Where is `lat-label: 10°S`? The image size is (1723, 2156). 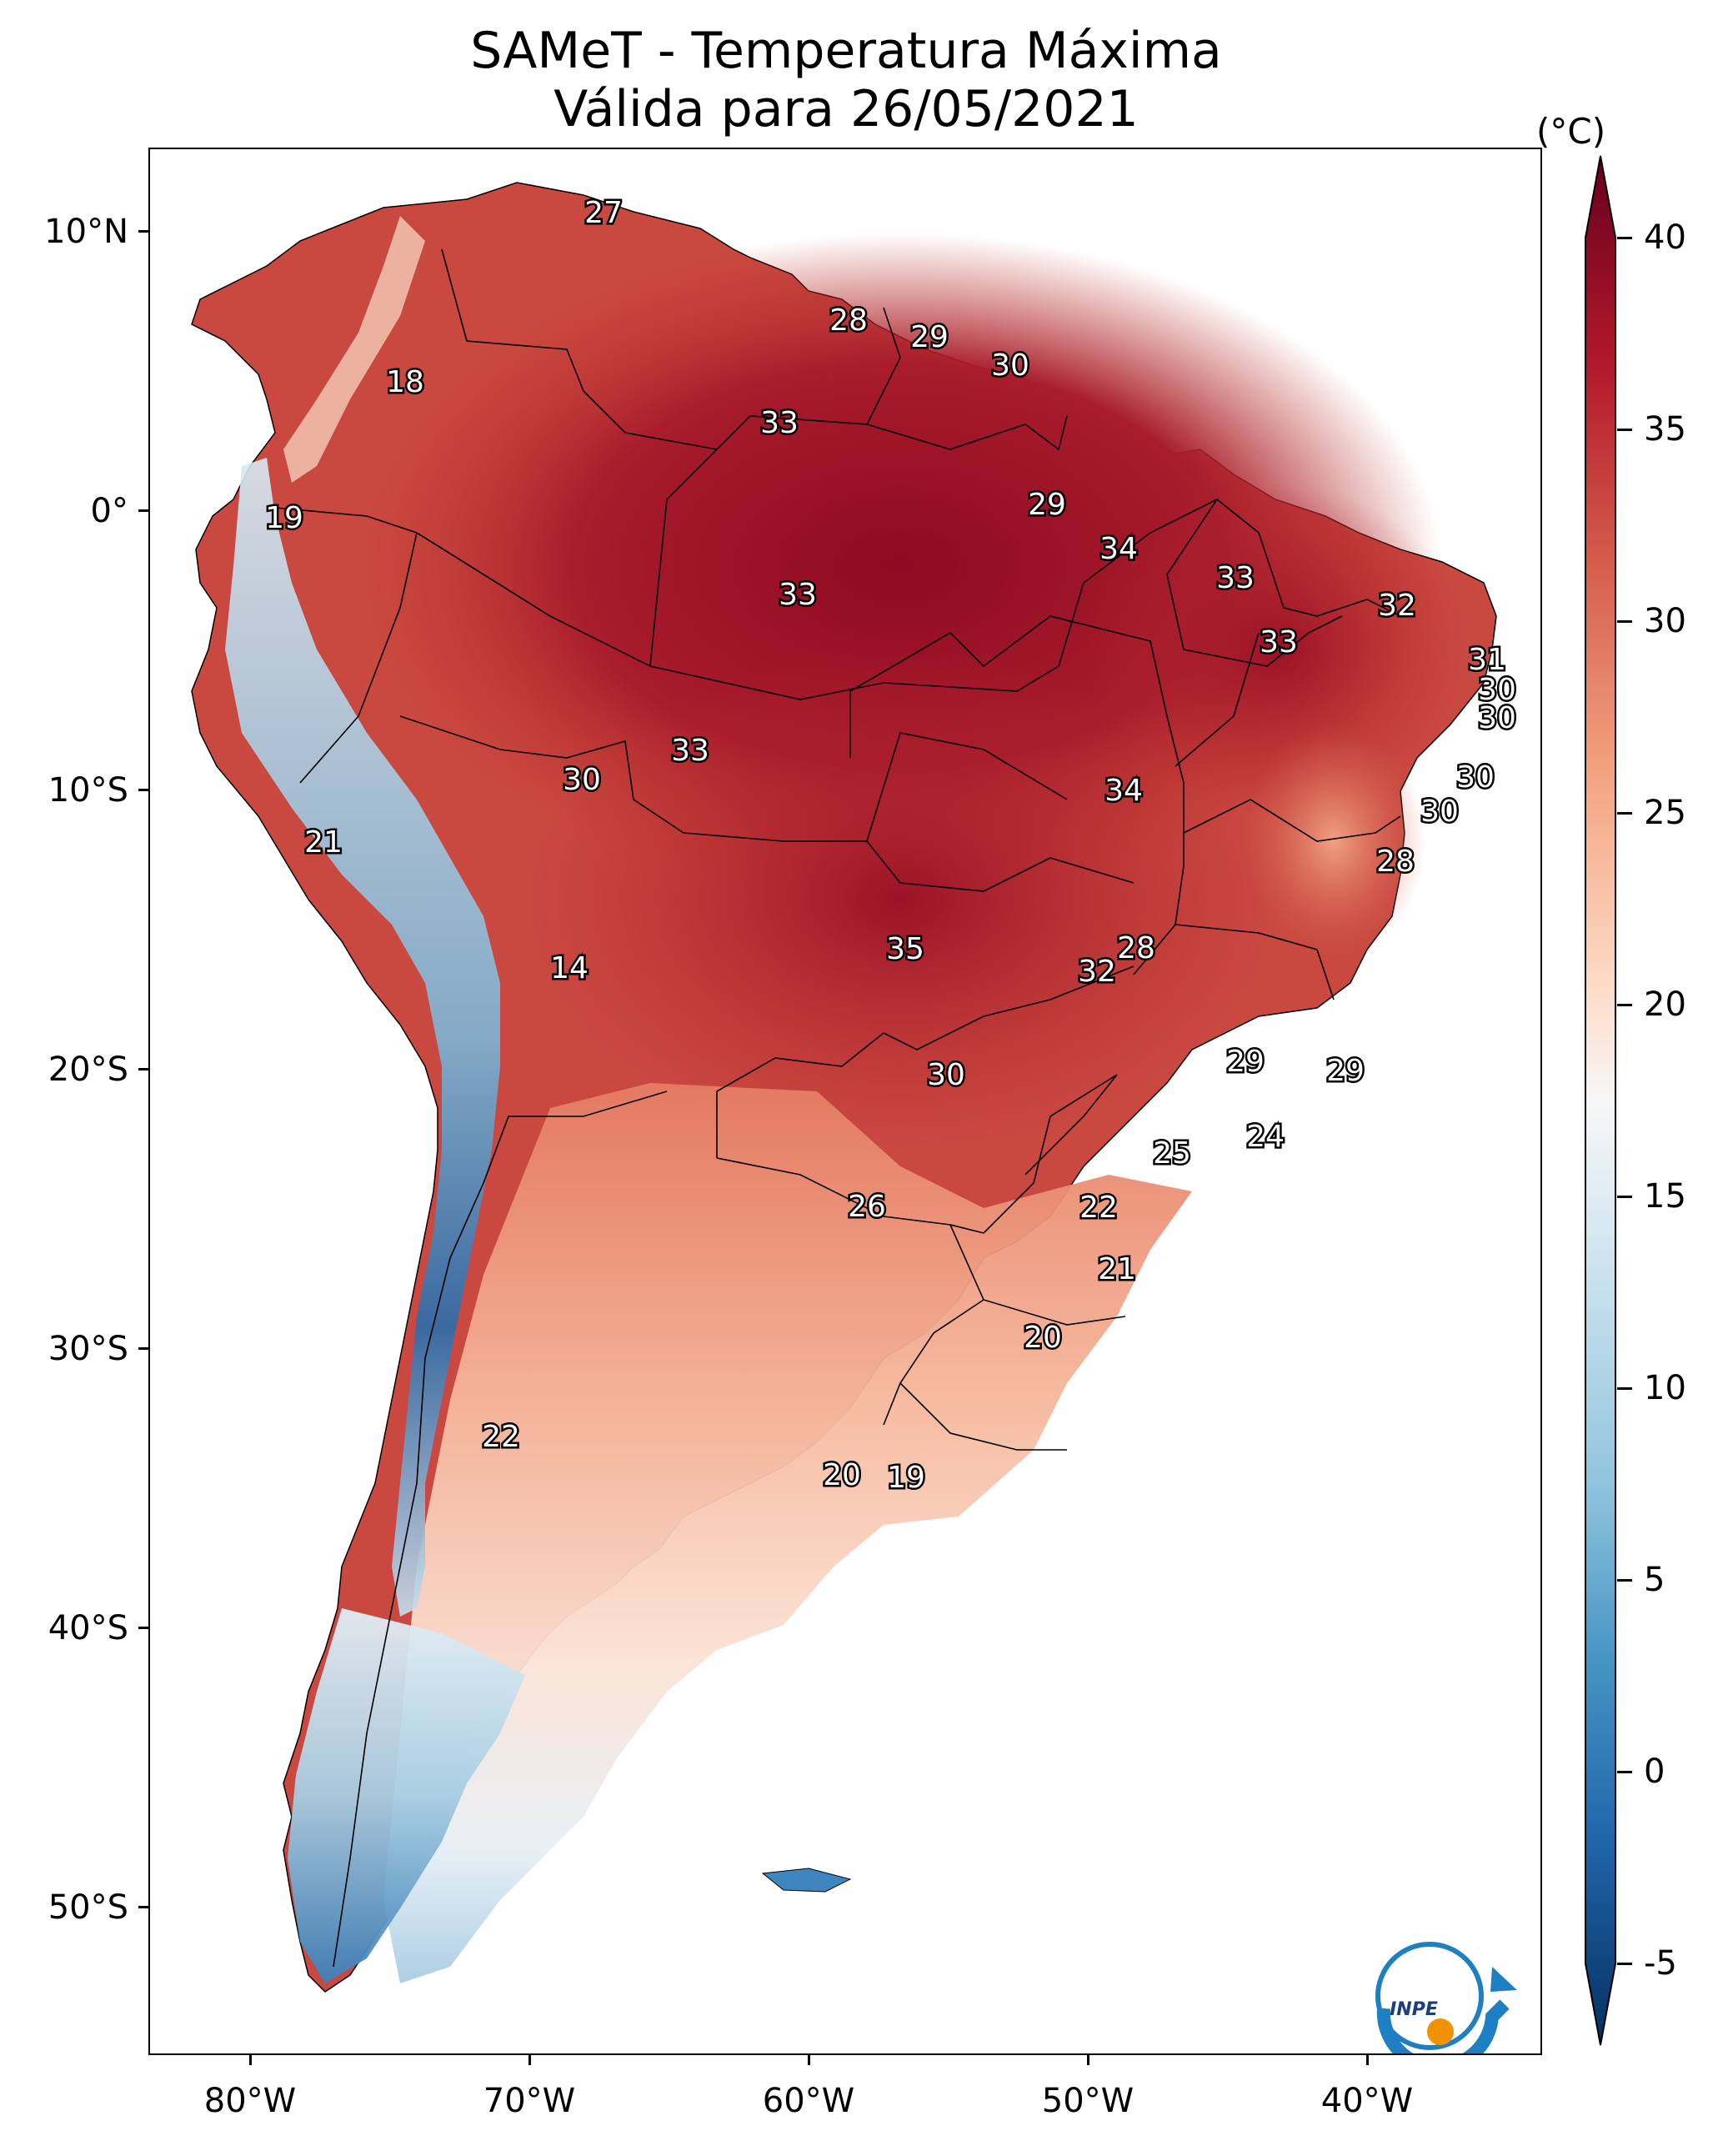 lat-label: 10°S is located at coordinates (88, 790).